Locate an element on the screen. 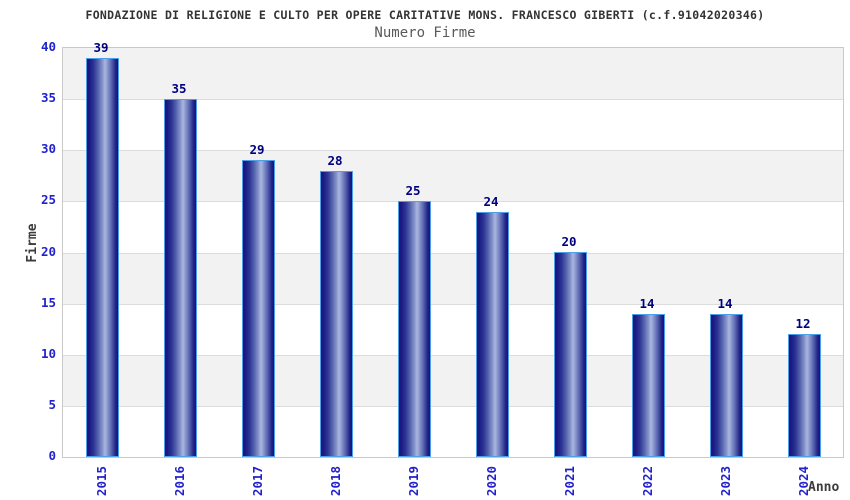 Image resolution: width=850 pixels, height=500 pixels. bar-value-label: 12 is located at coordinates (803, 323).